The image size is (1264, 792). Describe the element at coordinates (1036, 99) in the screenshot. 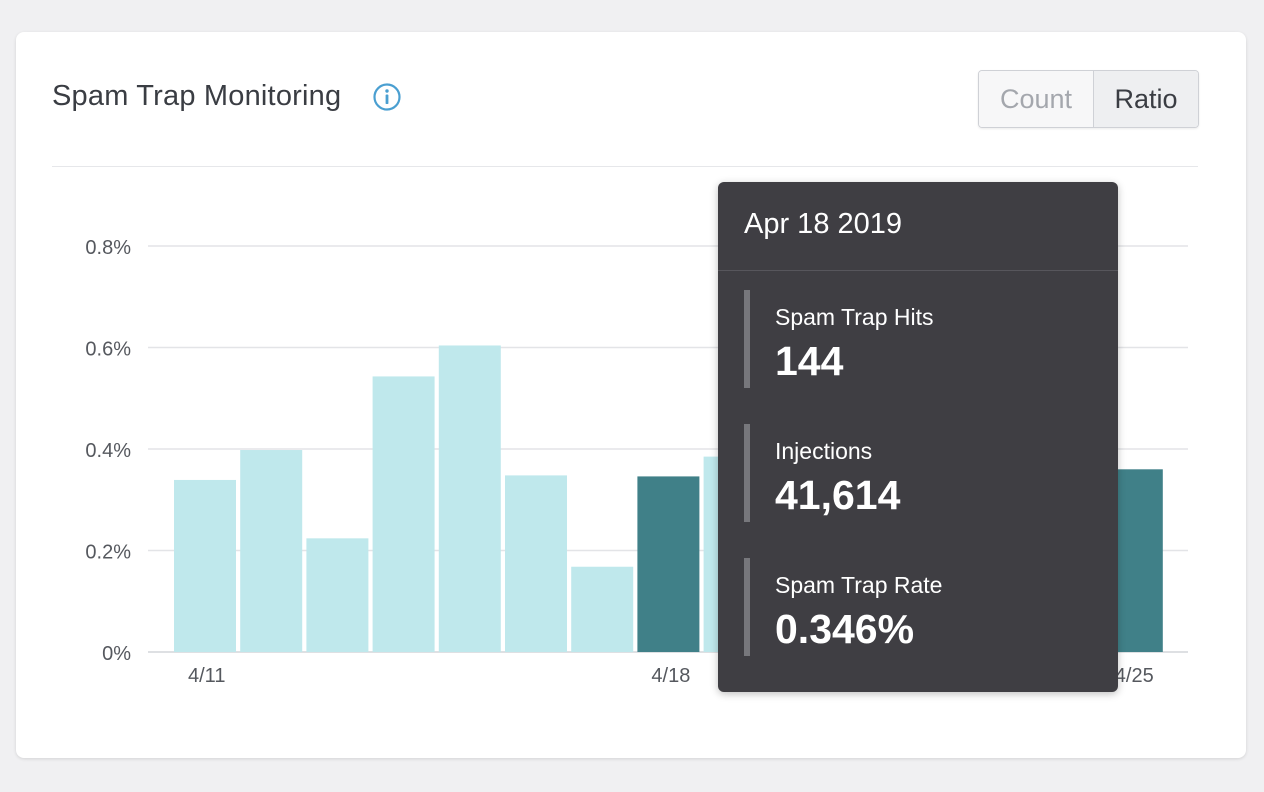

I see `count-button: Count` at that location.